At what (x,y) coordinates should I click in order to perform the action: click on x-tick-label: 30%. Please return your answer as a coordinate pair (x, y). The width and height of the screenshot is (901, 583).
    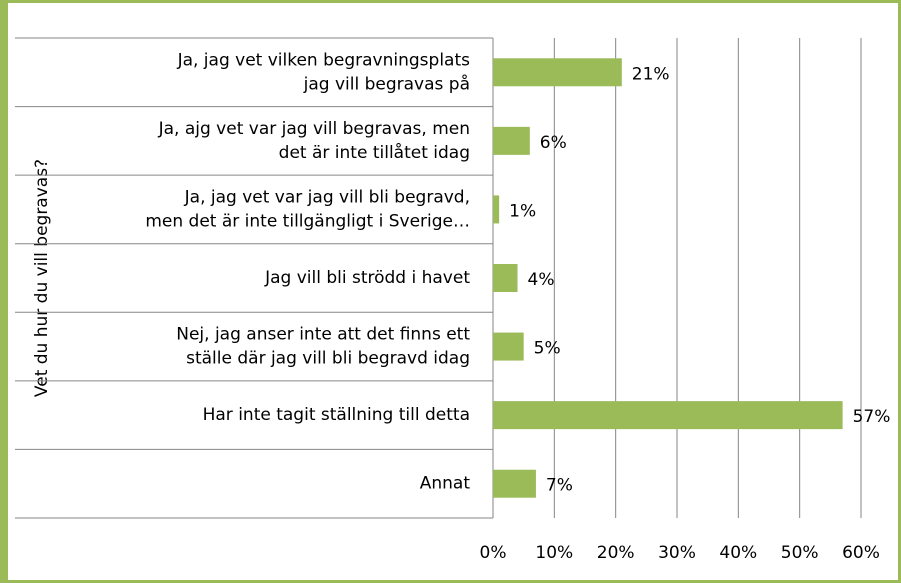
    Looking at the image, I should click on (677, 553).